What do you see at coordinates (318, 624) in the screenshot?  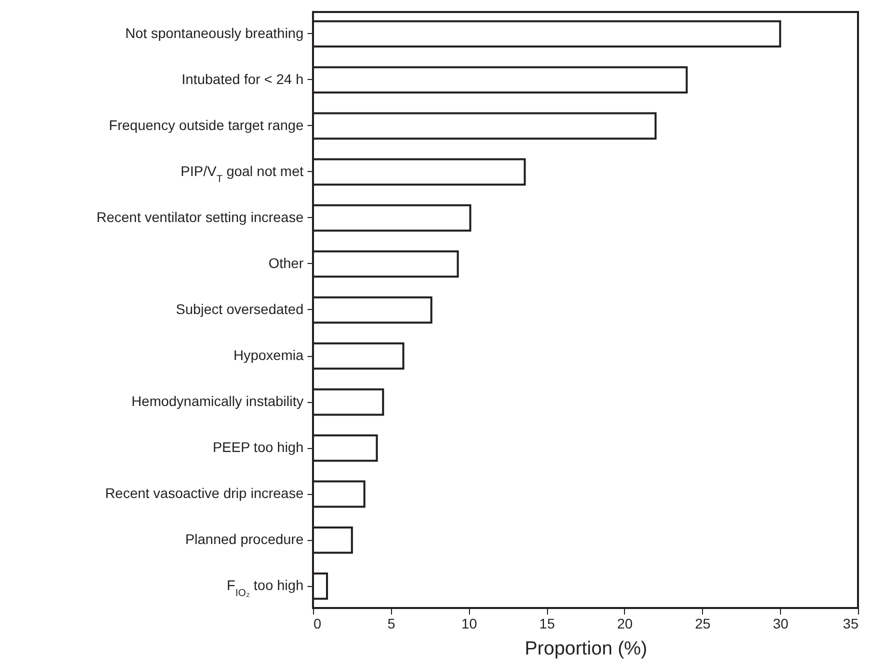 I see `x-tick-label: 0` at bounding box center [318, 624].